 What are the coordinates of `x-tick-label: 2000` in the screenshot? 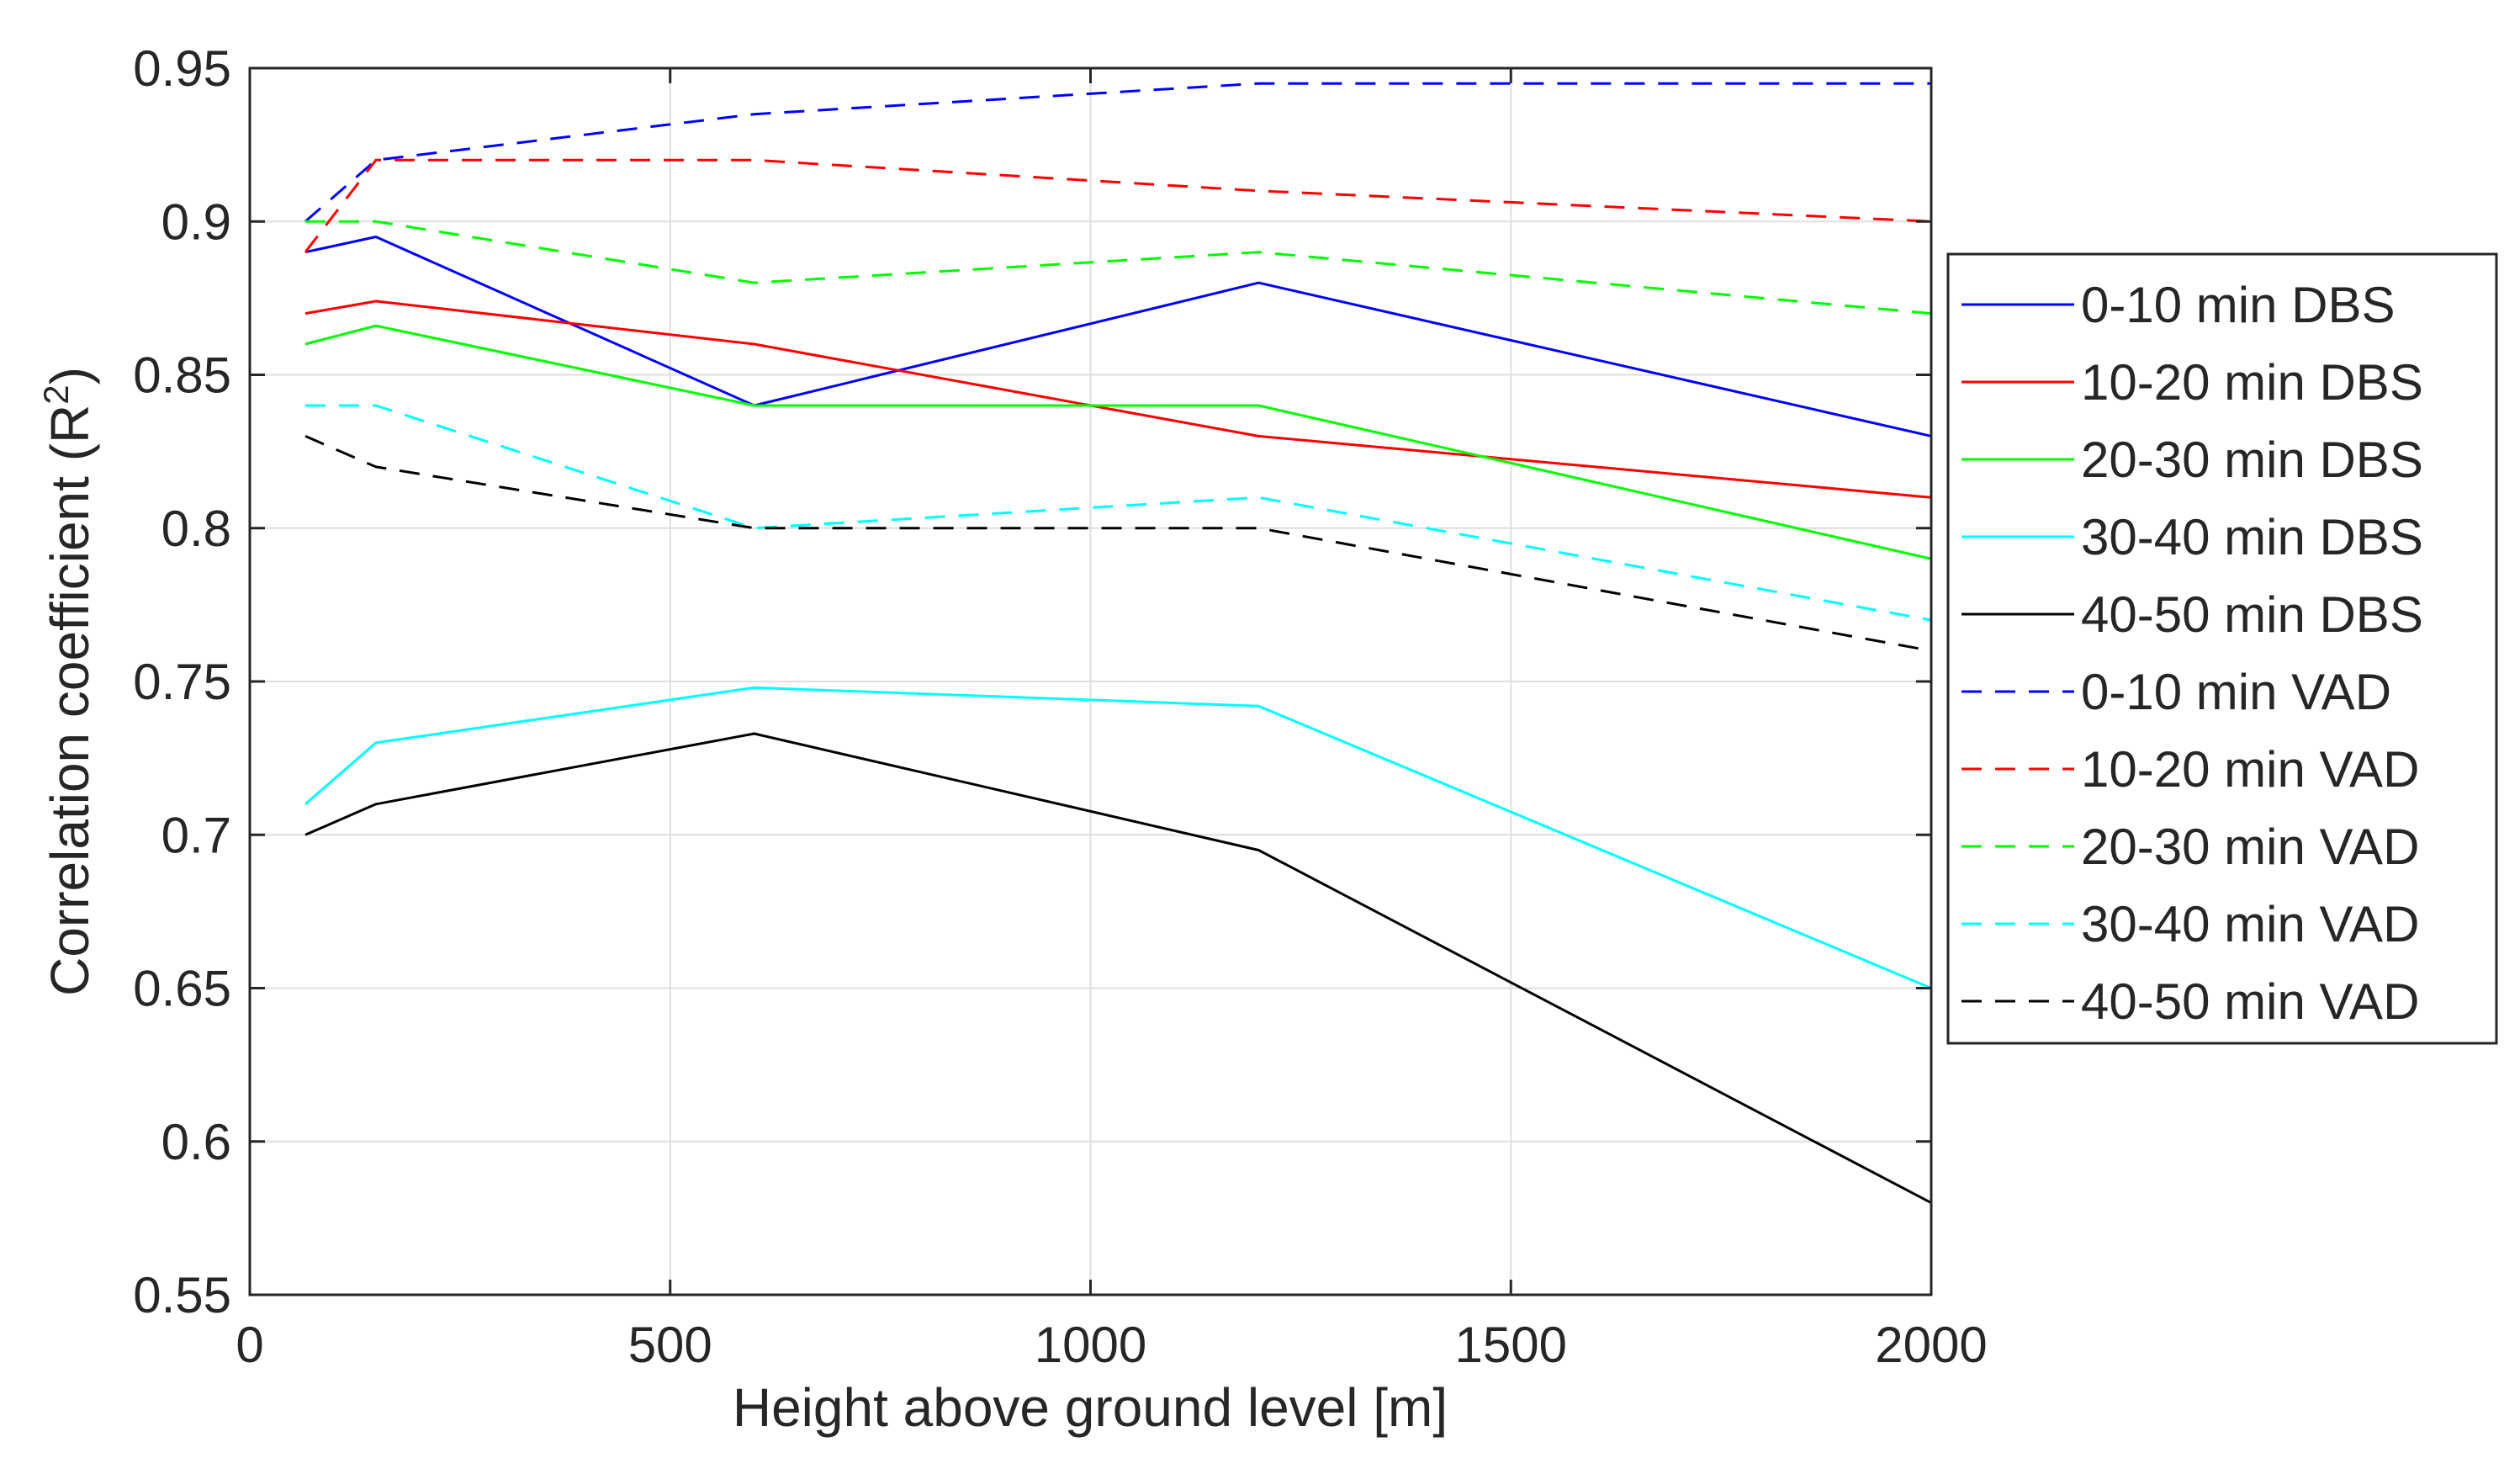 It's located at (1931, 1345).